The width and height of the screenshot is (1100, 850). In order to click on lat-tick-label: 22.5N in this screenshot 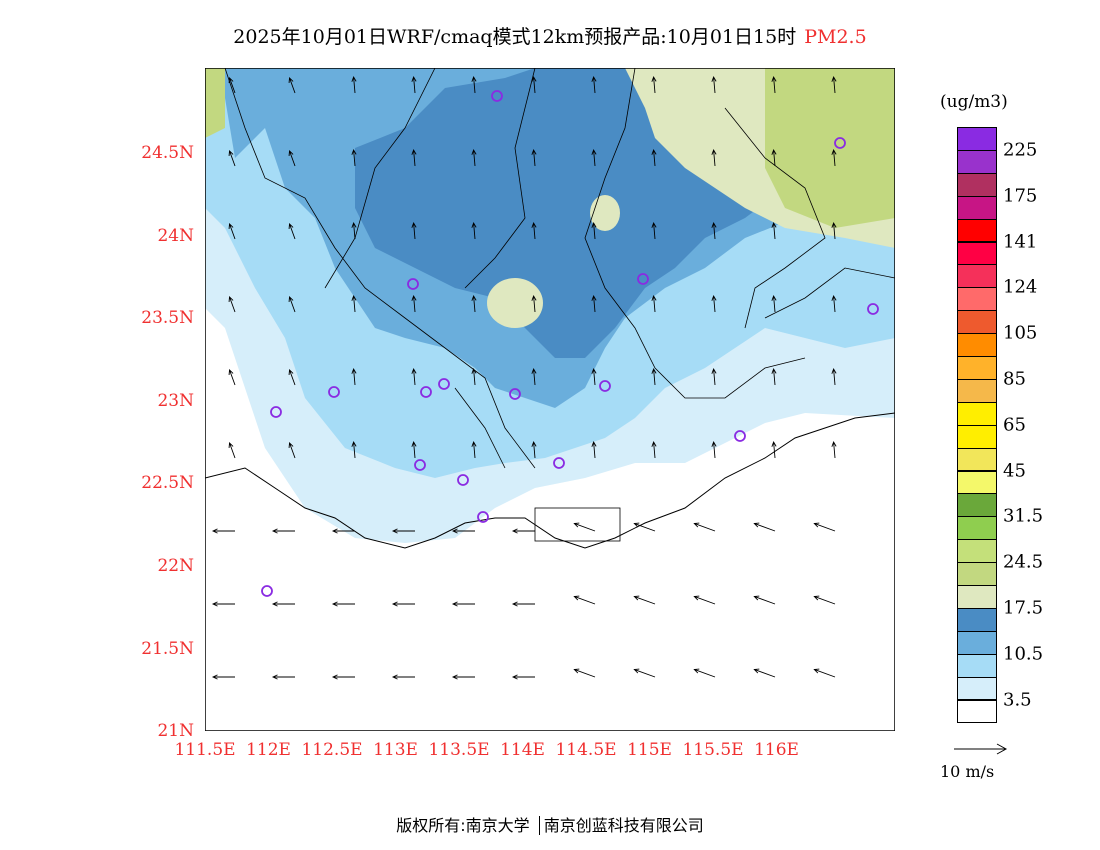, I will do `click(167, 483)`.